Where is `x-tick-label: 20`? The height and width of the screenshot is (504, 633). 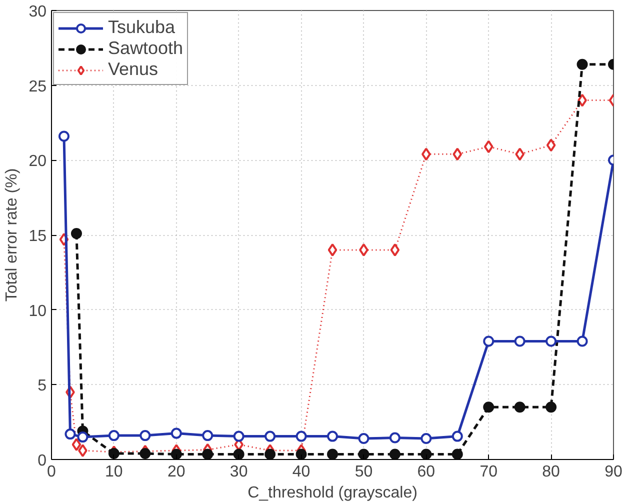
x-tick-label: 20 is located at coordinates (176, 472).